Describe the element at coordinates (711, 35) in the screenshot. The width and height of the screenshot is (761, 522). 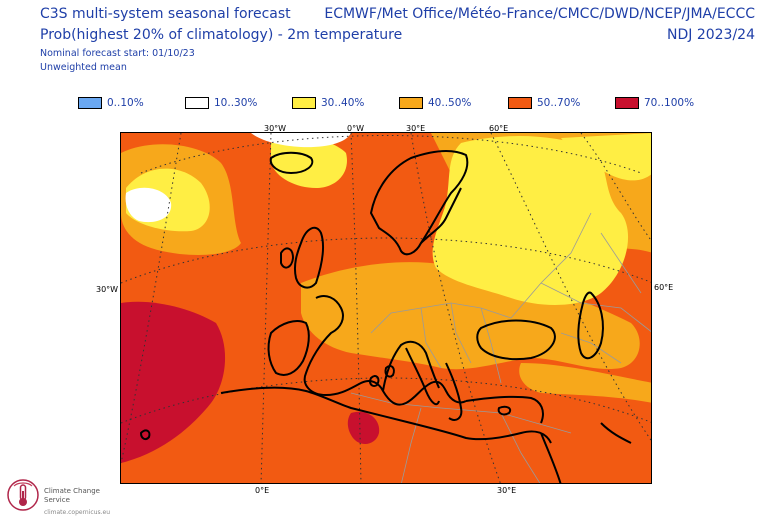
I see `forecast-period: NDJ 2023/24` at that location.